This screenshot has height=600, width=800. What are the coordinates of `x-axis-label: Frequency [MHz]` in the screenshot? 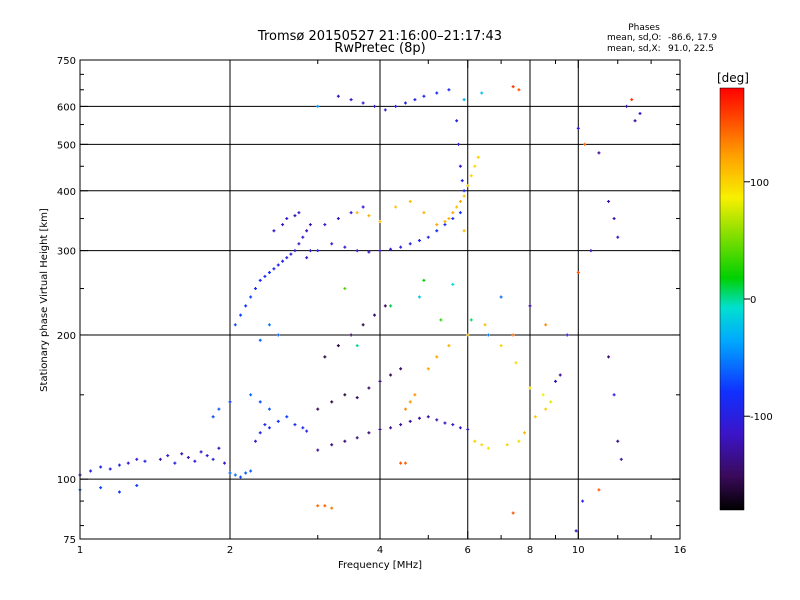 It's located at (380, 565).